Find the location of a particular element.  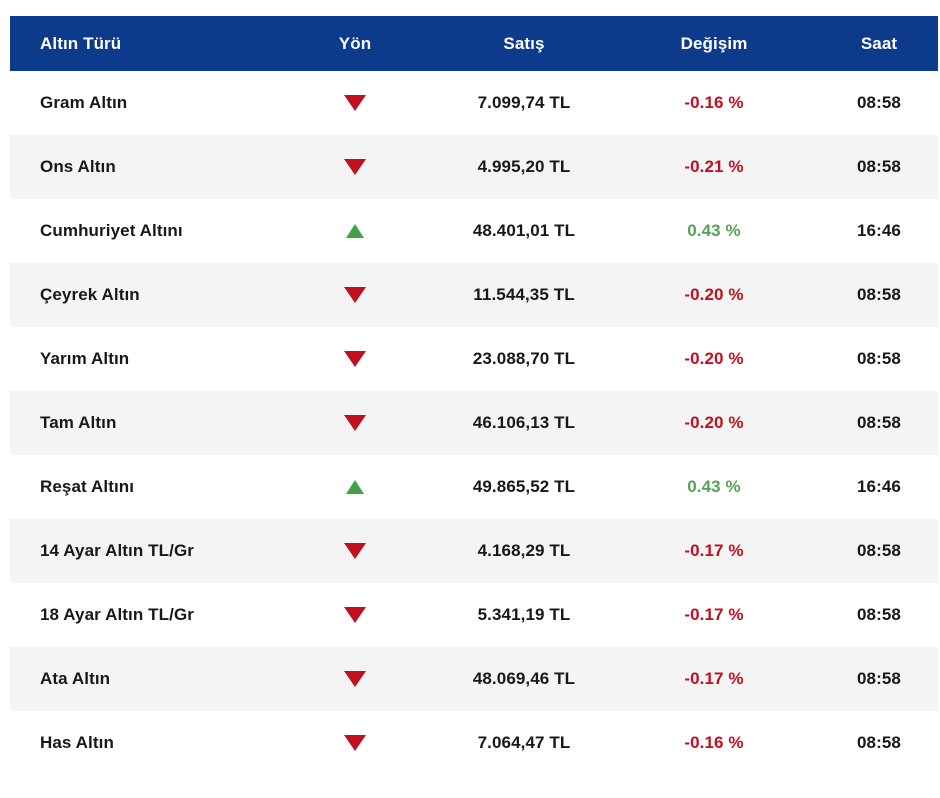

gold-type-label: 14 Ayar Altın TL/Gr is located at coordinates (117, 550).